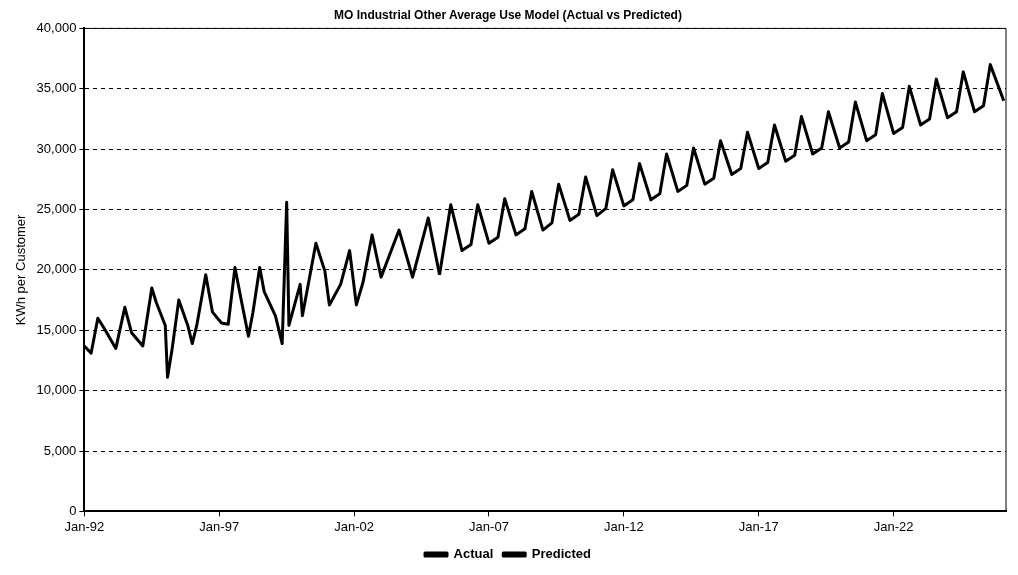 Image resolution: width=1018 pixels, height=575 pixels. I want to click on y-tick-label: 15,000, so click(56, 329).